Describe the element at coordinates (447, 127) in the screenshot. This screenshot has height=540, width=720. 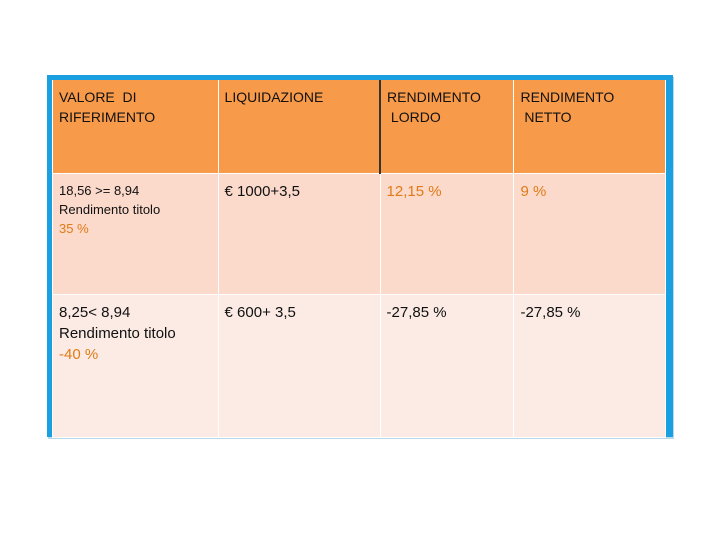
I see `header-rendimento-lordo: RENDIMENTO LORDO` at that location.